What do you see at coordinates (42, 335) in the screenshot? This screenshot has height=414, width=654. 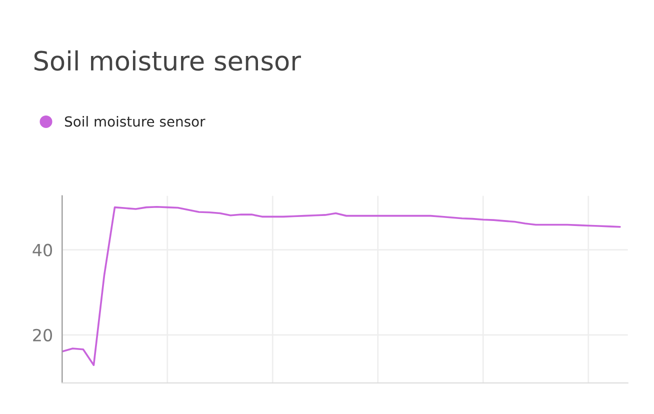 I see `y-tick-label: 20` at bounding box center [42, 335].